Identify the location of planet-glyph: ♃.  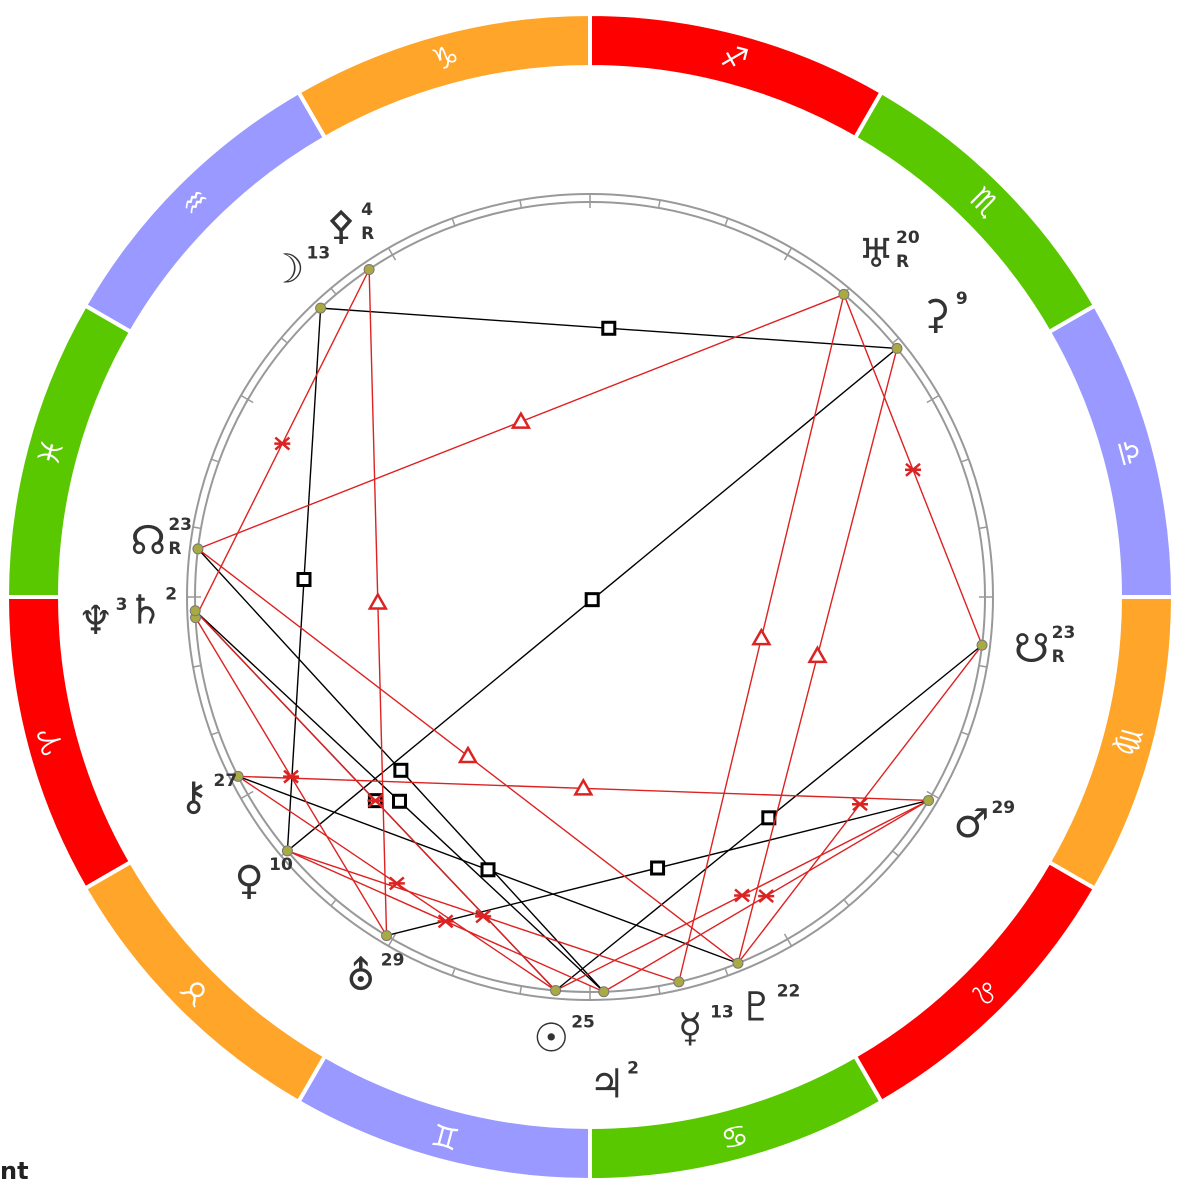
(607, 1085).